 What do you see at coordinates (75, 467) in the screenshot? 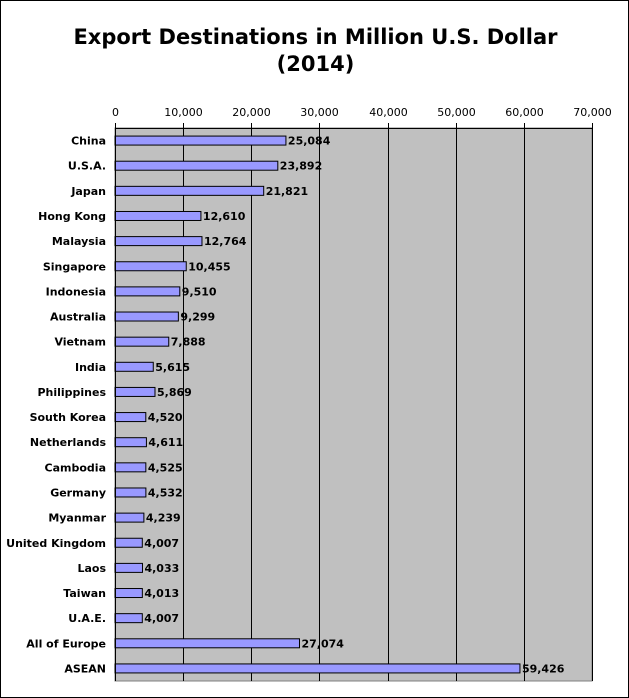
I see `category-label: Cambodia` at bounding box center [75, 467].